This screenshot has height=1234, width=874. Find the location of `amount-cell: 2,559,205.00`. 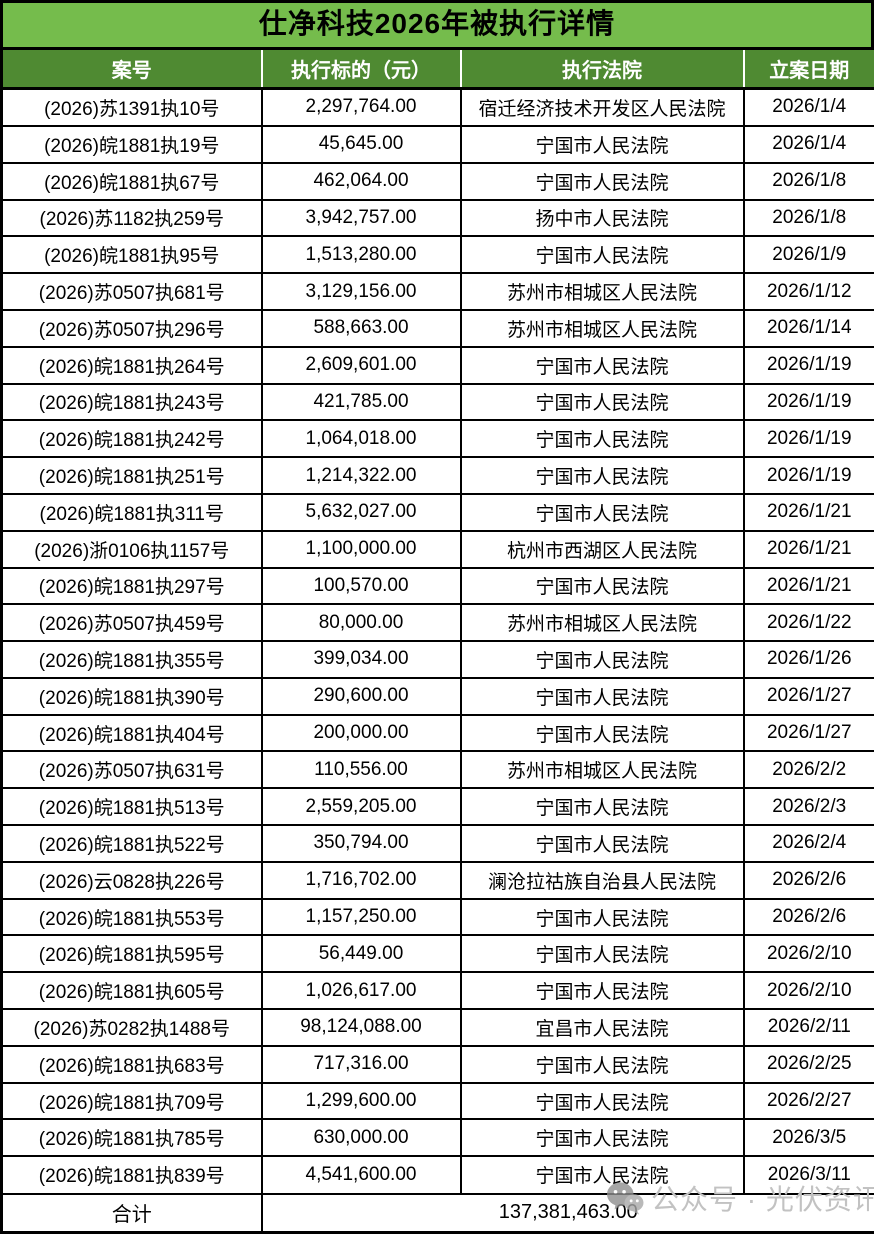

amount-cell: 2,559,205.00 is located at coordinates (361, 807).